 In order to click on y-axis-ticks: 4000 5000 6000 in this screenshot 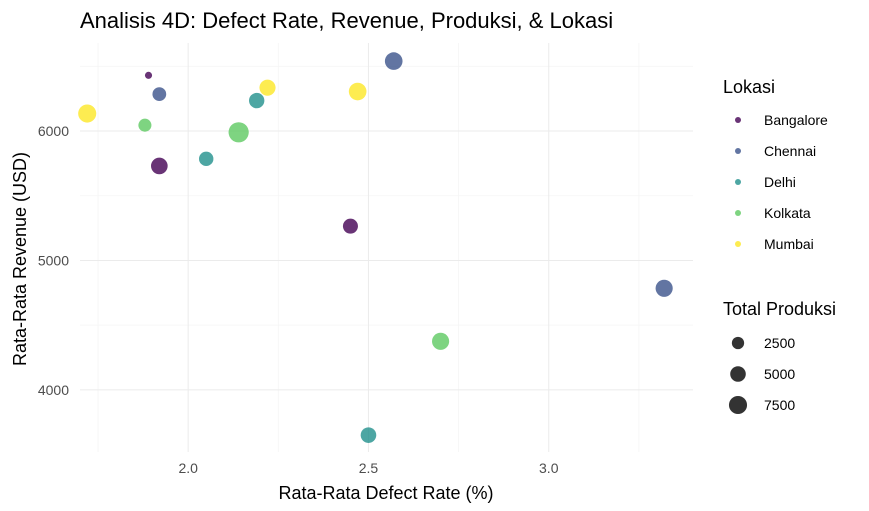, I will do `click(53, 260)`.